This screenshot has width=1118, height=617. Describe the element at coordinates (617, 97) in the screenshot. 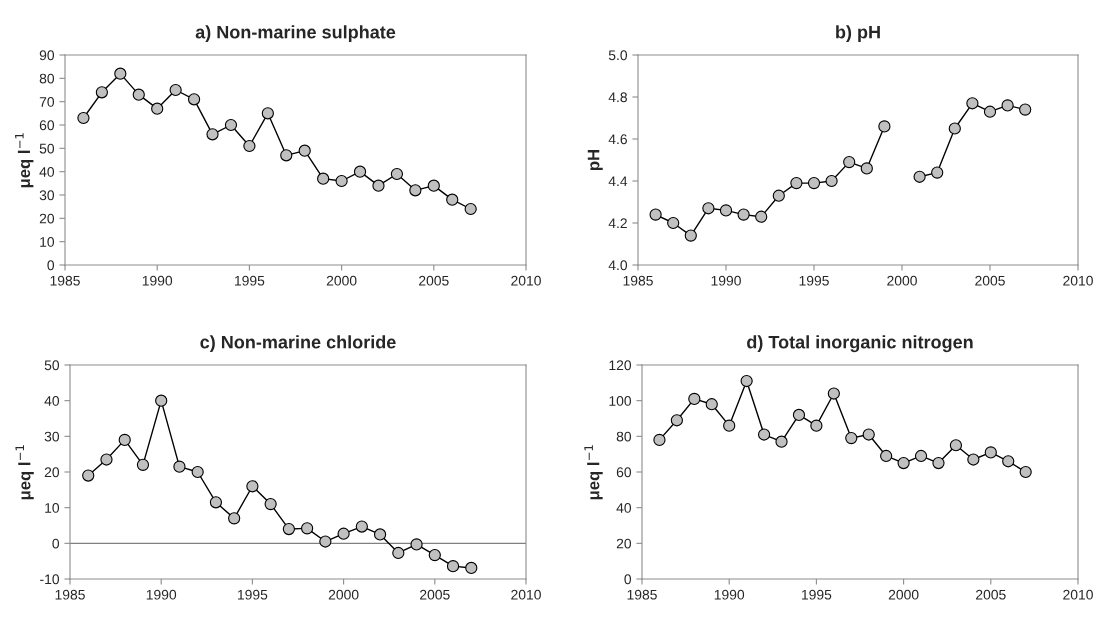

I see `y-tick-label: 4.8` at that location.